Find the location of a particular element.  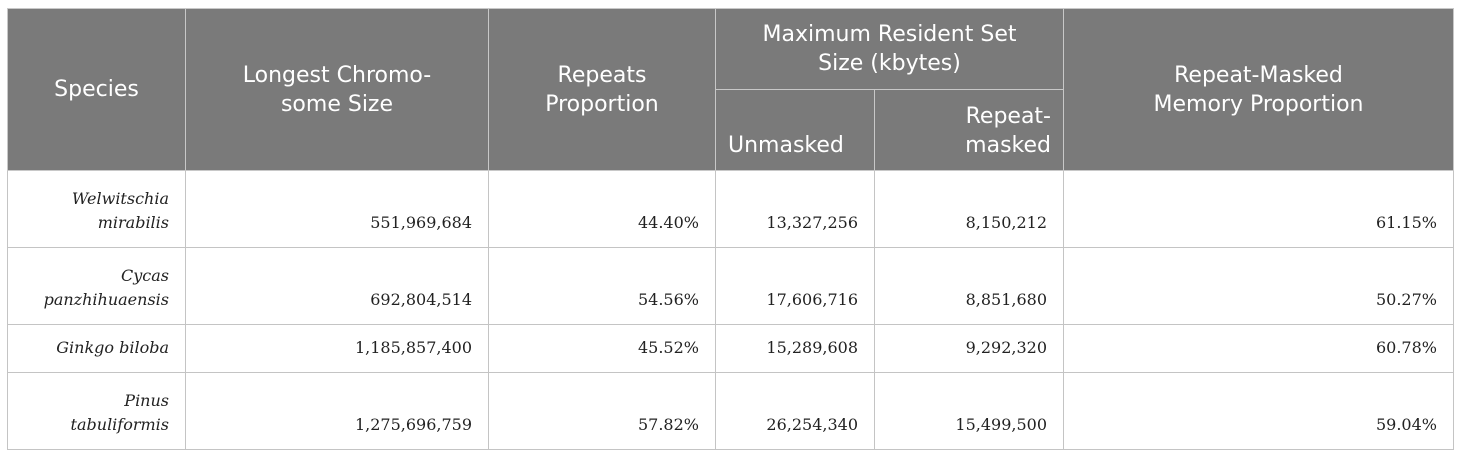

cell-repeat-masked-memory-proportion: 61.15% is located at coordinates (1258, 209).